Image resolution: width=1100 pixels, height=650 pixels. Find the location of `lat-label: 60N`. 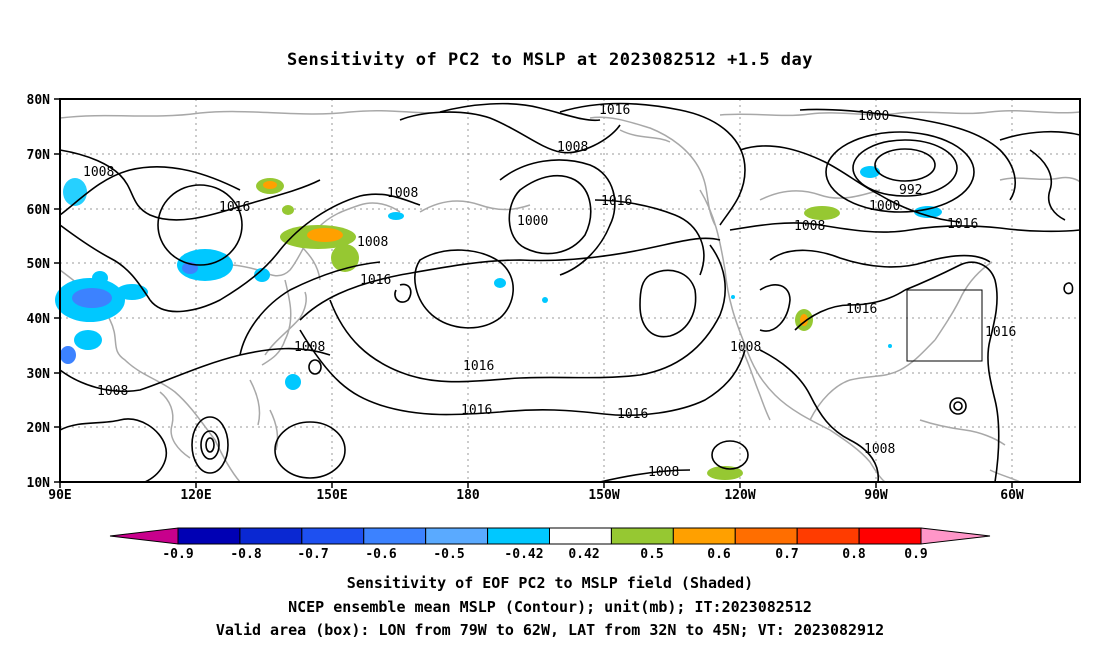

lat-label: 60N is located at coordinates (39, 210).